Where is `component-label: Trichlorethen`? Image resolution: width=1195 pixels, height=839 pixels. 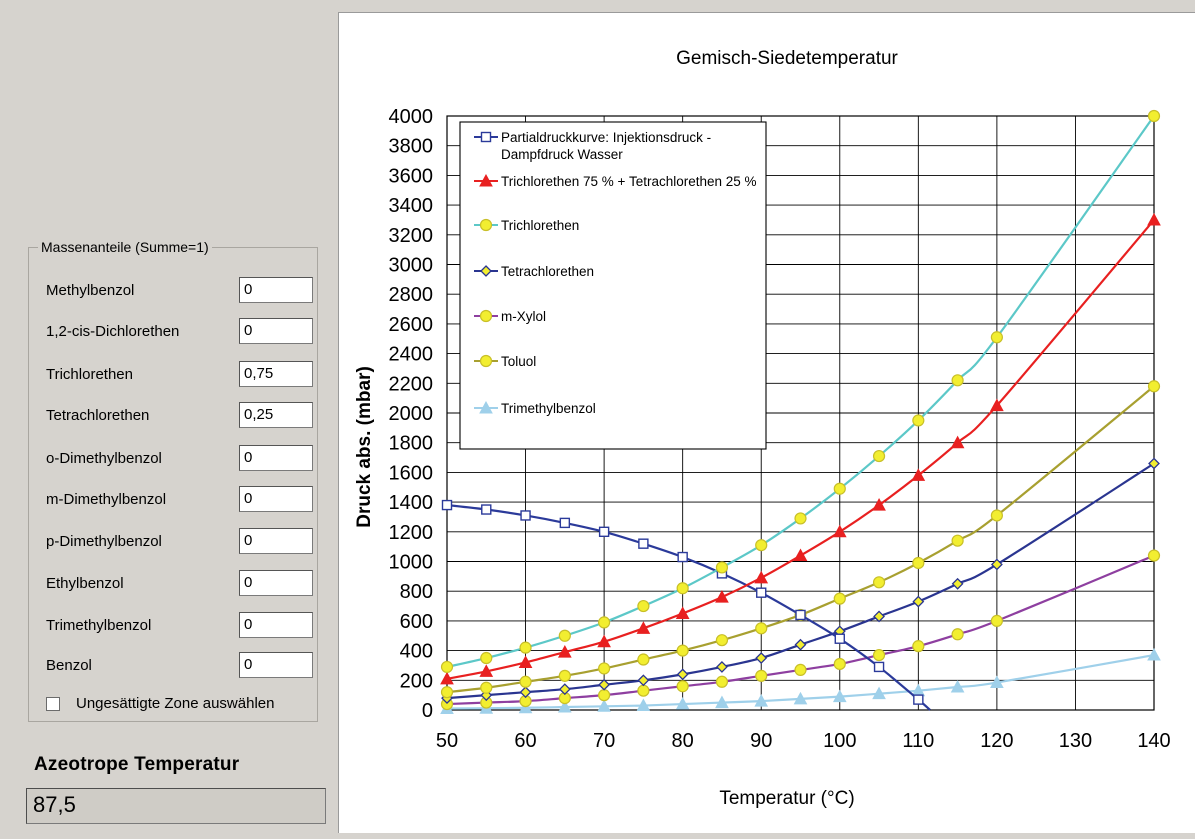 component-label: Trichlorethen is located at coordinates (89, 374).